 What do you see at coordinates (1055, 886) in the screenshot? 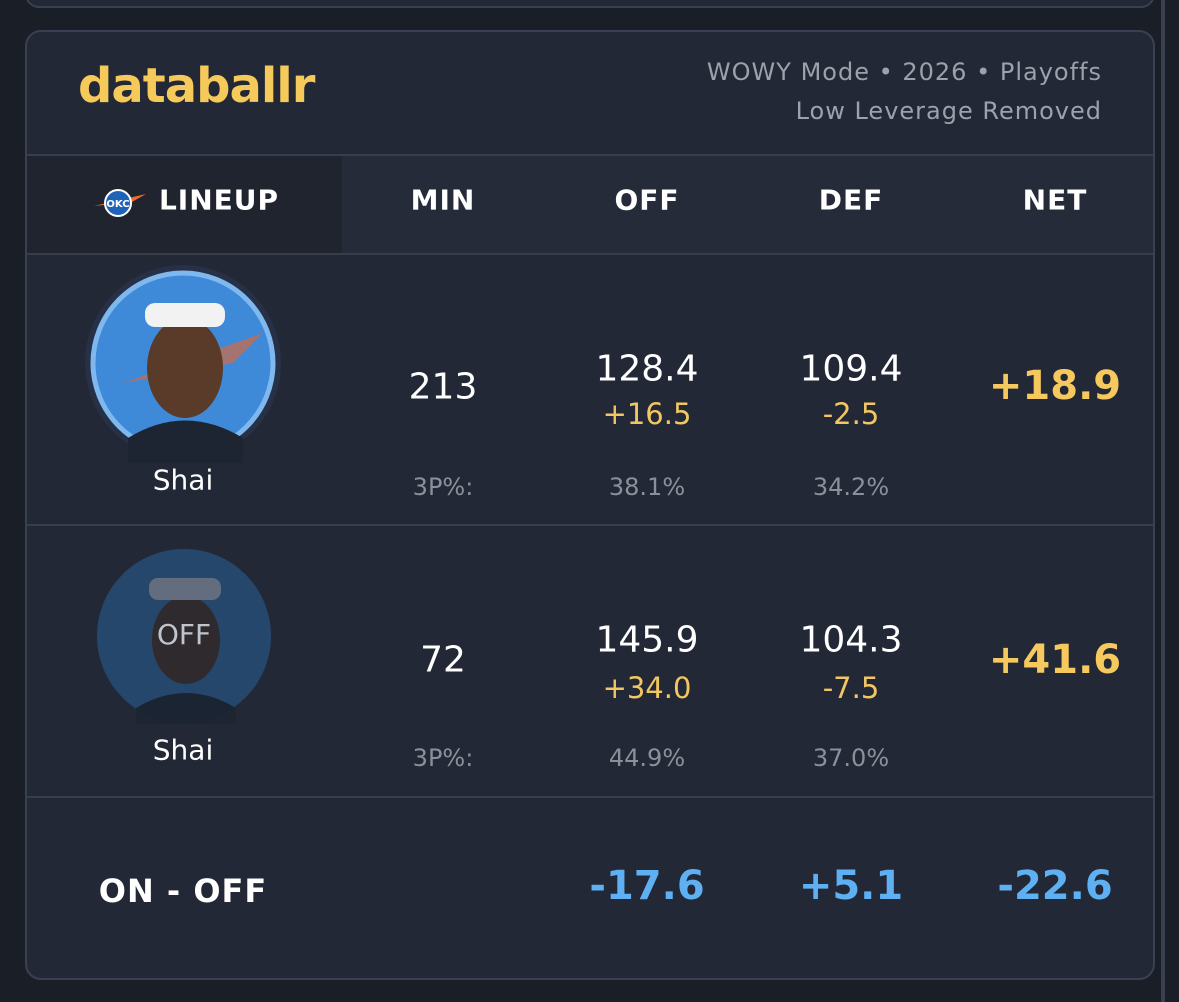
I see `on-off-value: -22.6` at bounding box center [1055, 886].